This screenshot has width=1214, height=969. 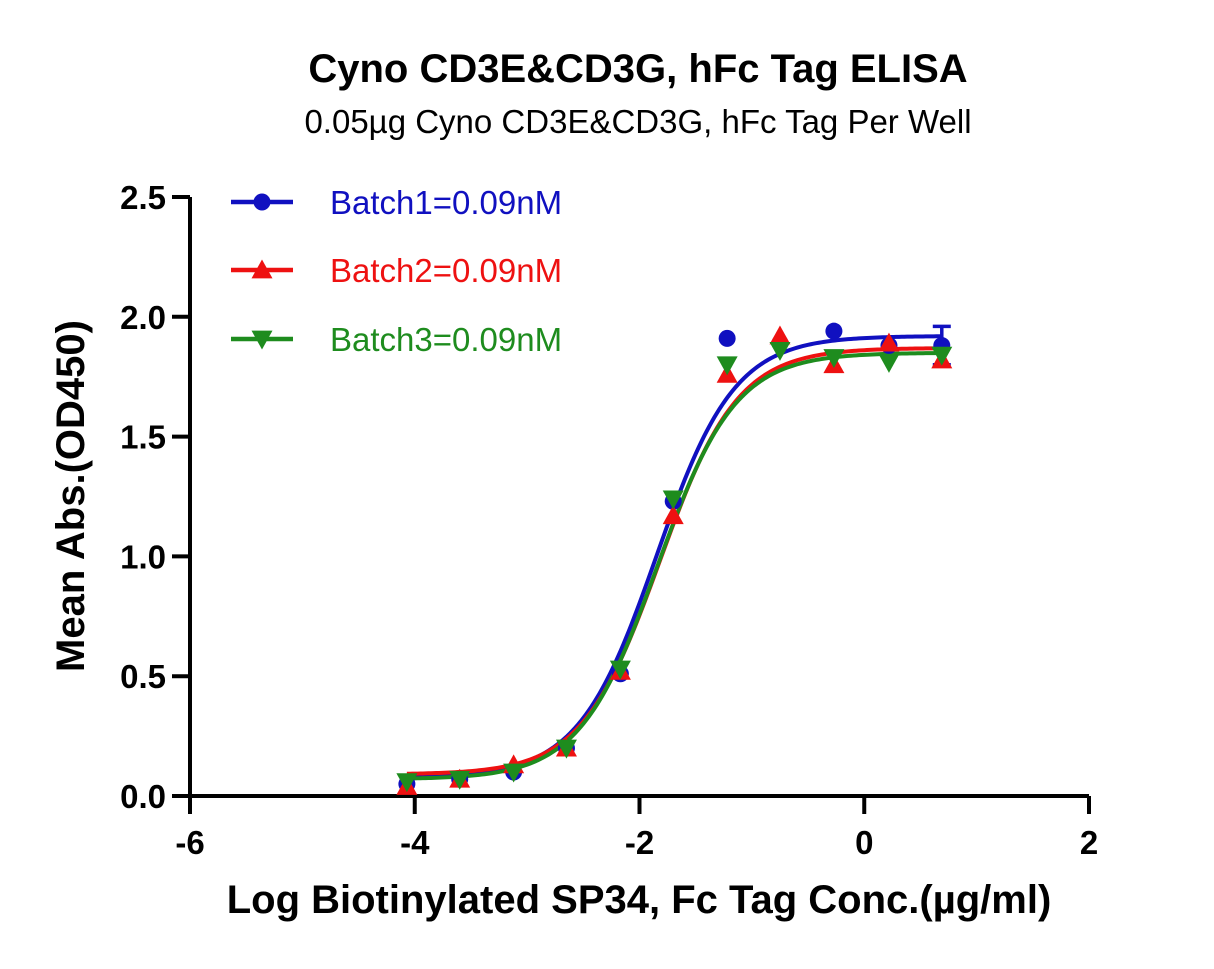 I want to click on legend-label-batch3: Batch3=0.09nM, so click(x=446, y=339).